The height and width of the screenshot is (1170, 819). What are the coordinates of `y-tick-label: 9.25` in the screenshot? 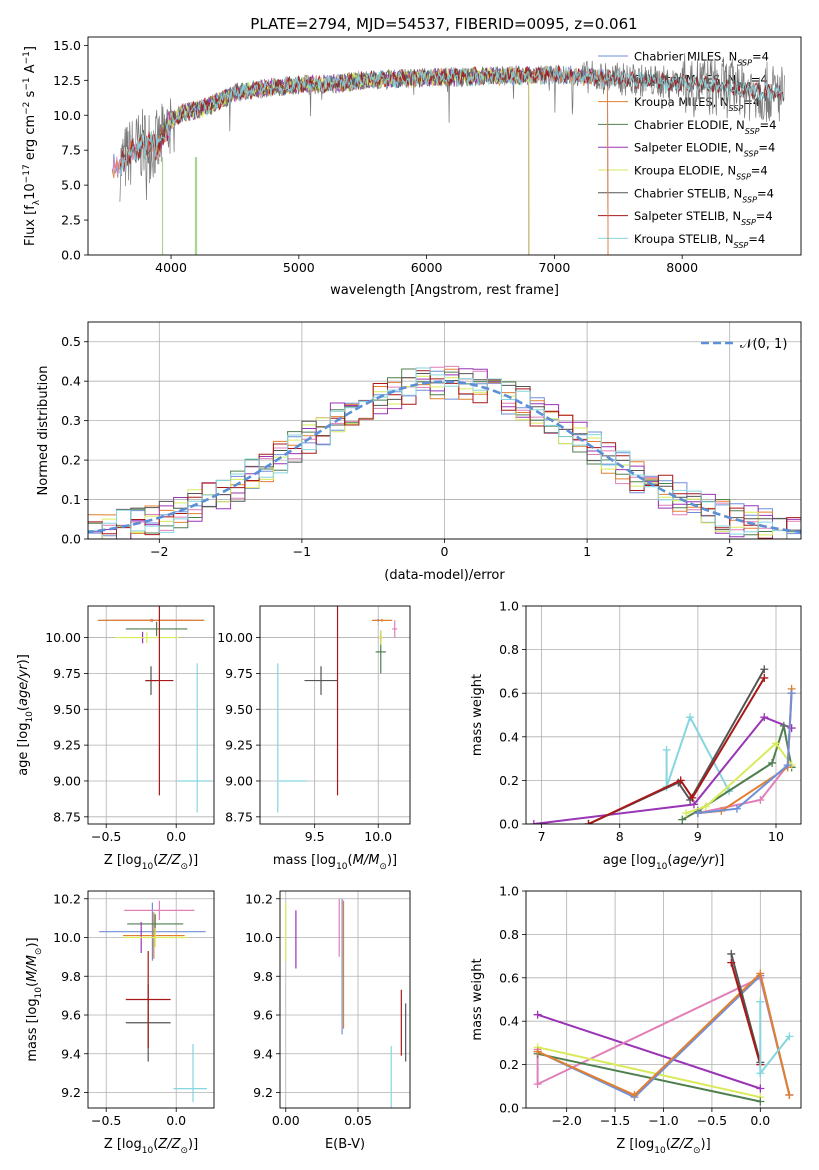 It's located at (239, 745).